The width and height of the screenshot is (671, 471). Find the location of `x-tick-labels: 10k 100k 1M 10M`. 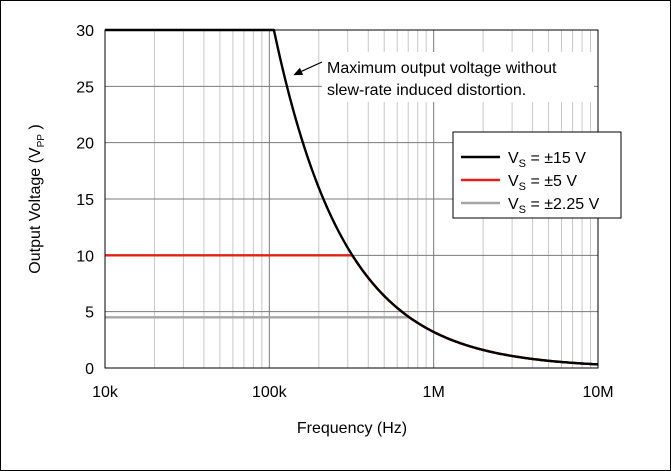

x-tick-labels: 10k 100k 1M 10M is located at coordinates (352, 392).